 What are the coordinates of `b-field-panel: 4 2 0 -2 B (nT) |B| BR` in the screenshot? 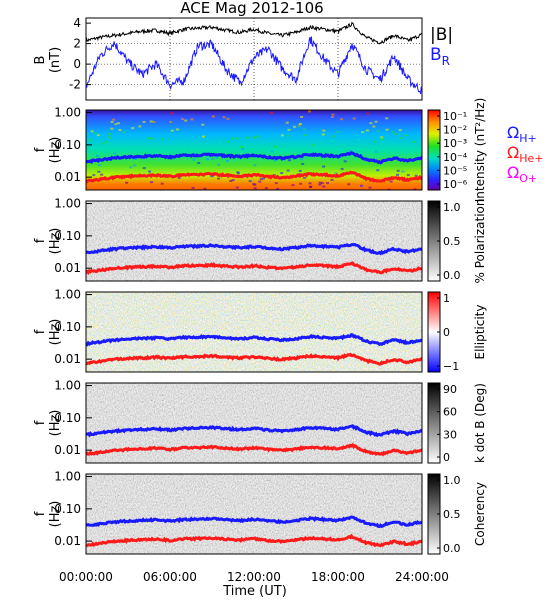 It's located at (243, 58).